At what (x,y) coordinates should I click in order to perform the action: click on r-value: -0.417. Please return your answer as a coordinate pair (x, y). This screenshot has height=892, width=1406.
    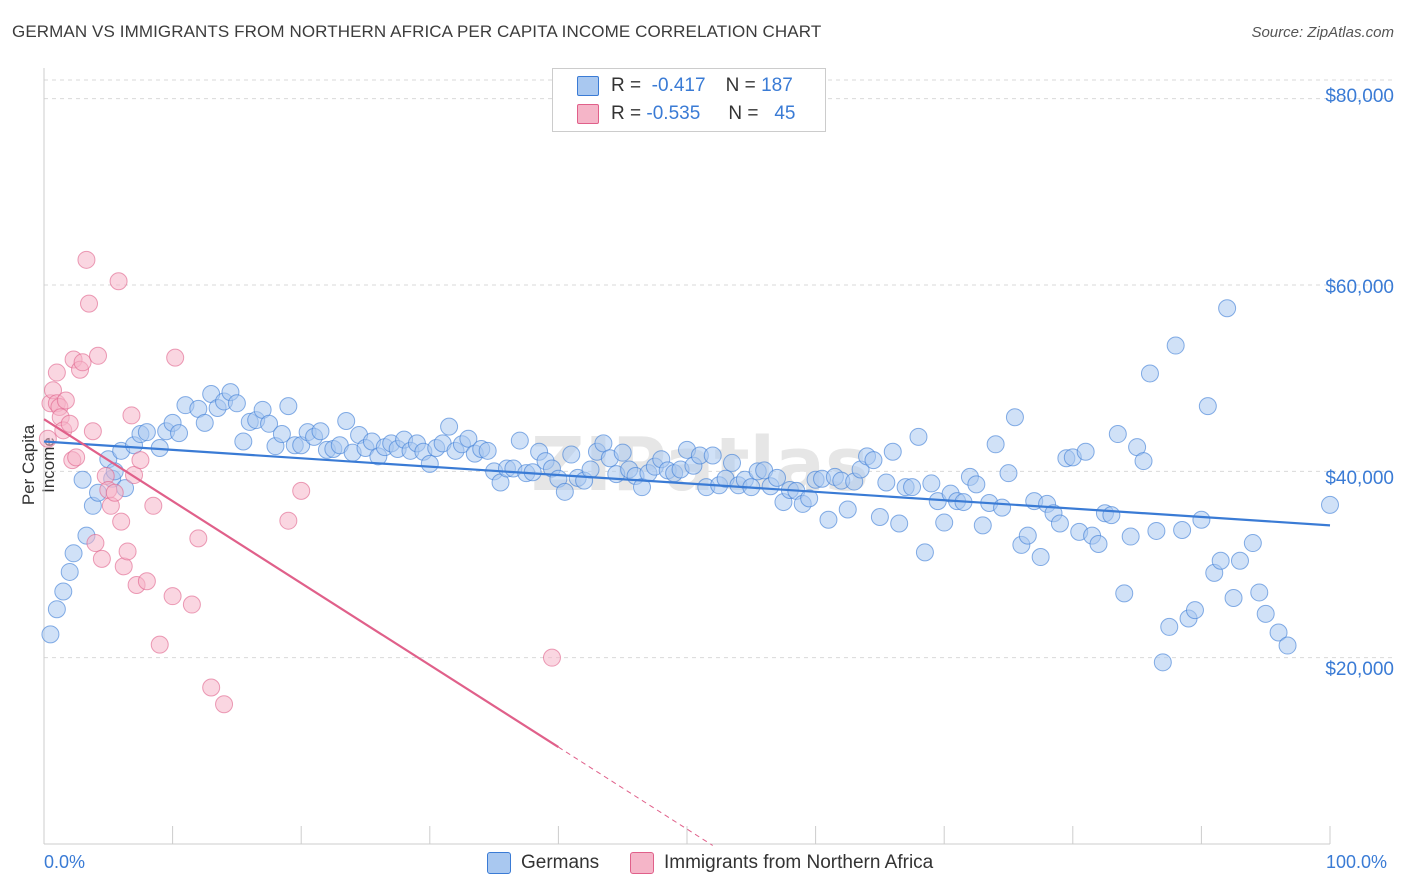
    Looking at the image, I should click on (678, 85).